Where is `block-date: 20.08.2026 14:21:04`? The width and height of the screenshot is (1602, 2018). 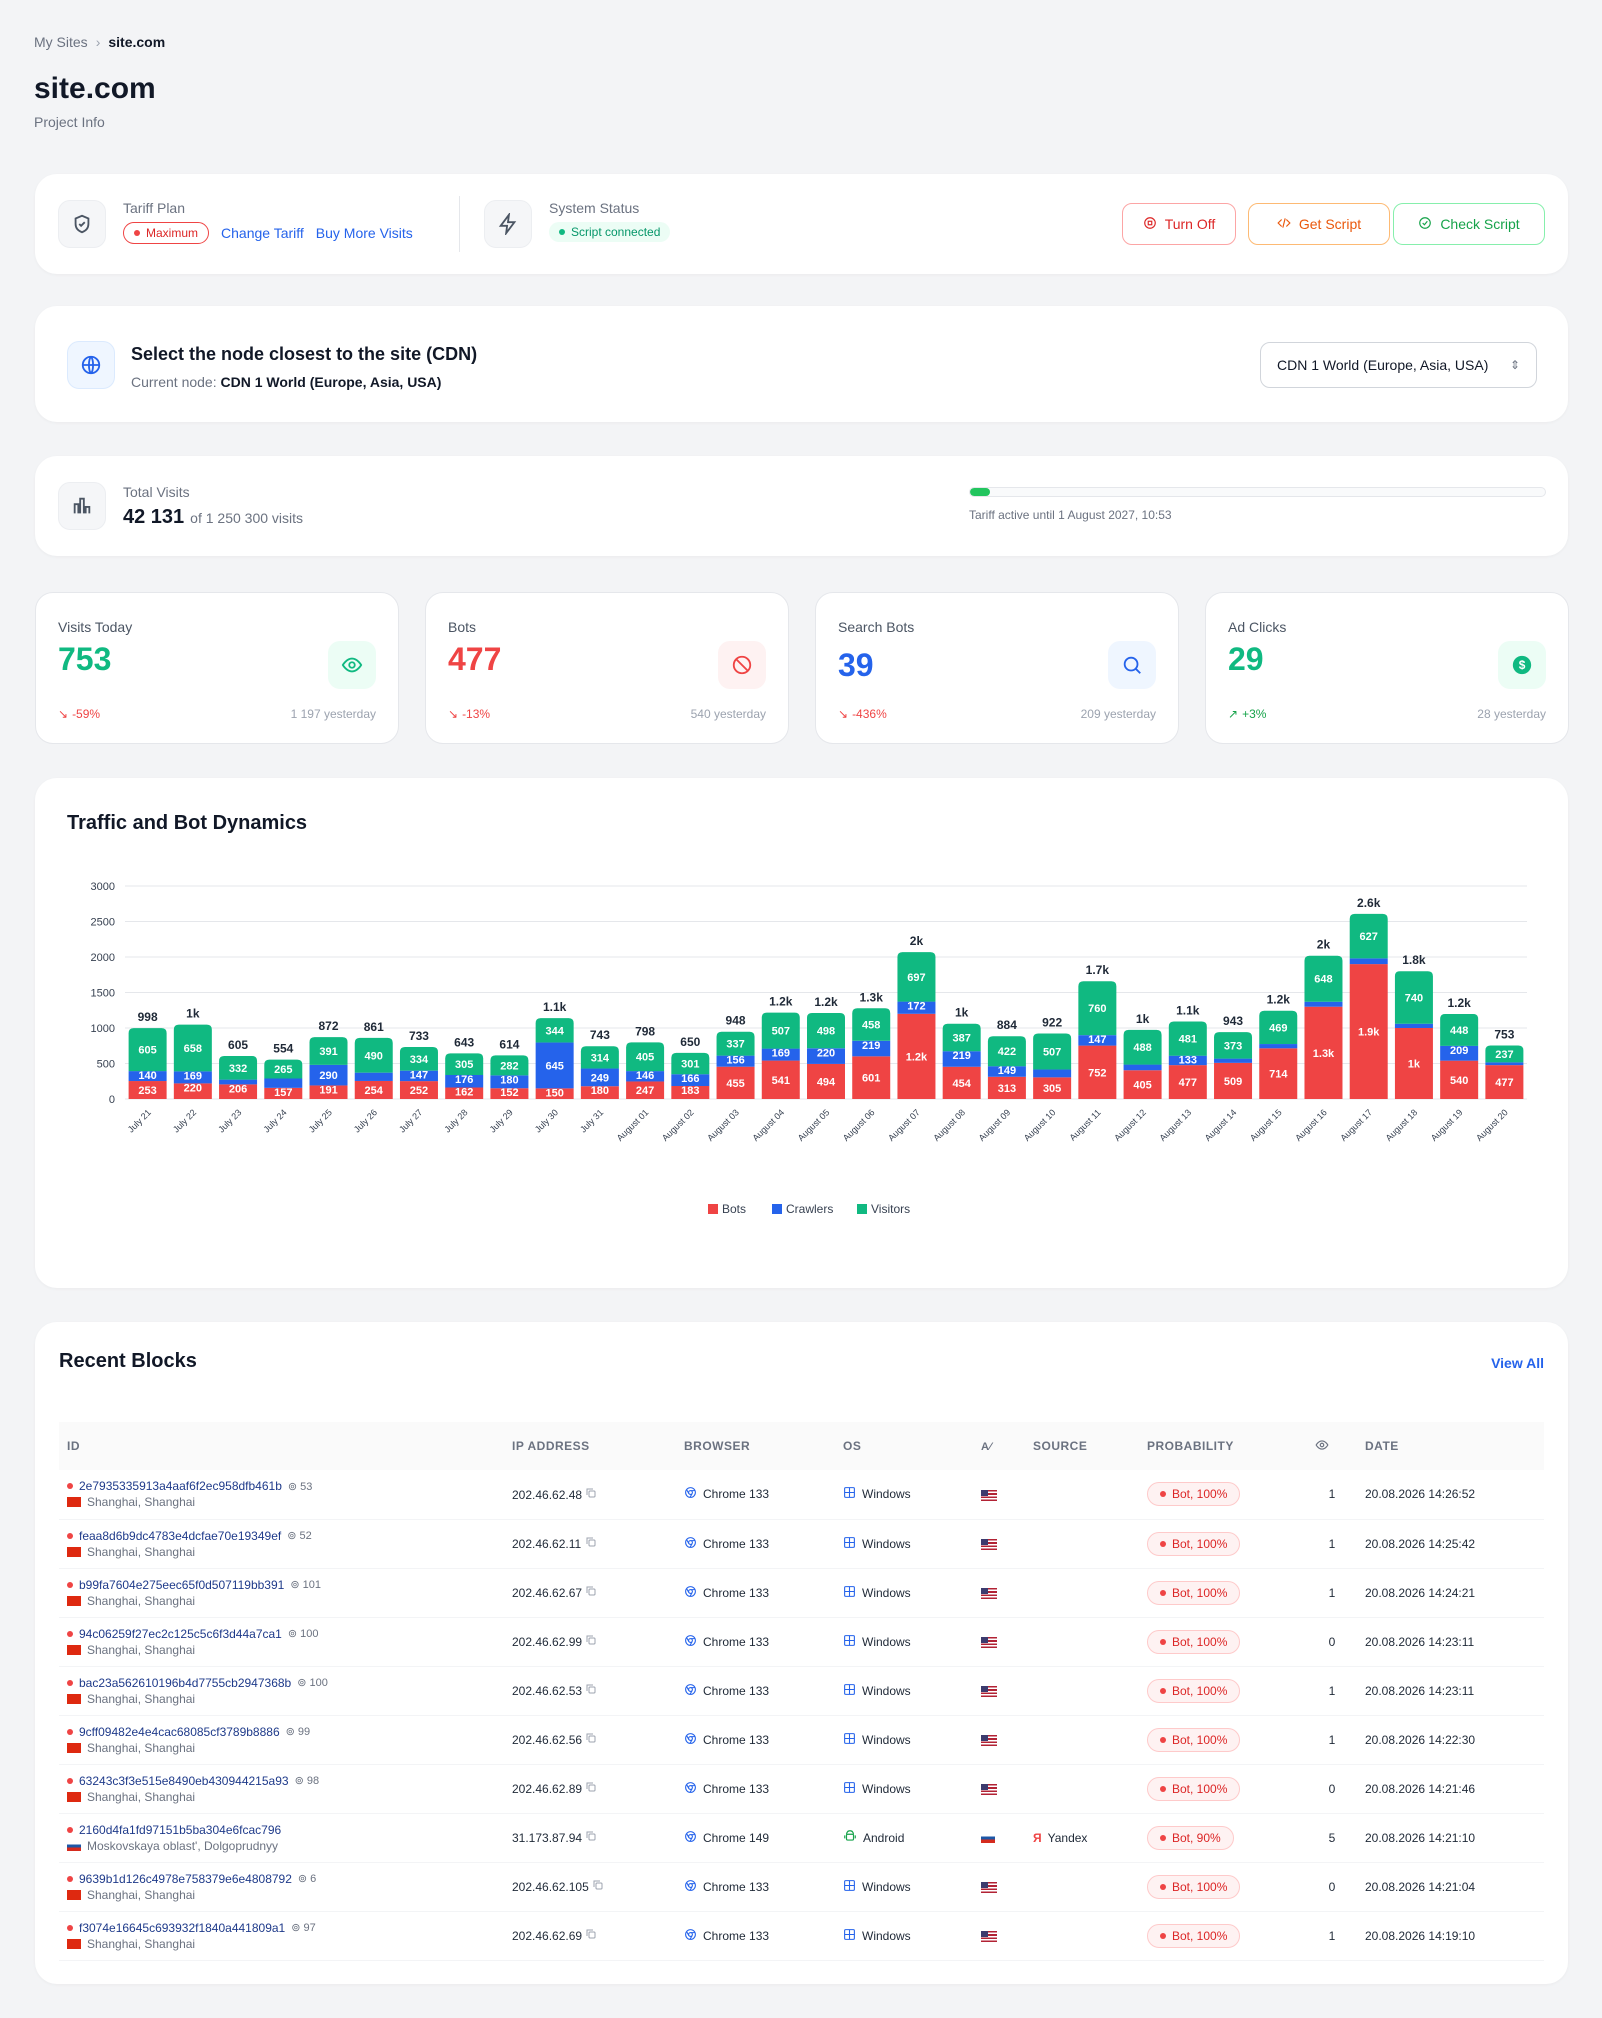 block-date: 20.08.2026 14:21:04 is located at coordinates (1420, 1886).